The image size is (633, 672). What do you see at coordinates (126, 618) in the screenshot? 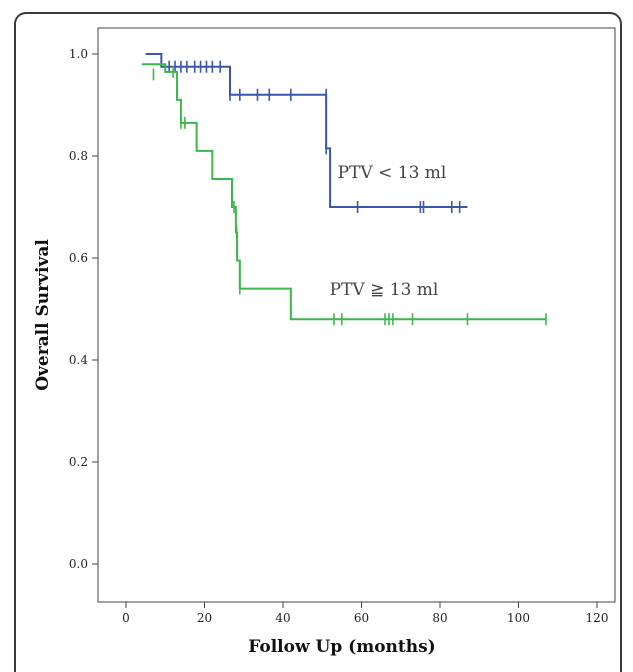
I see `x-tick-label: 0` at bounding box center [126, 618].